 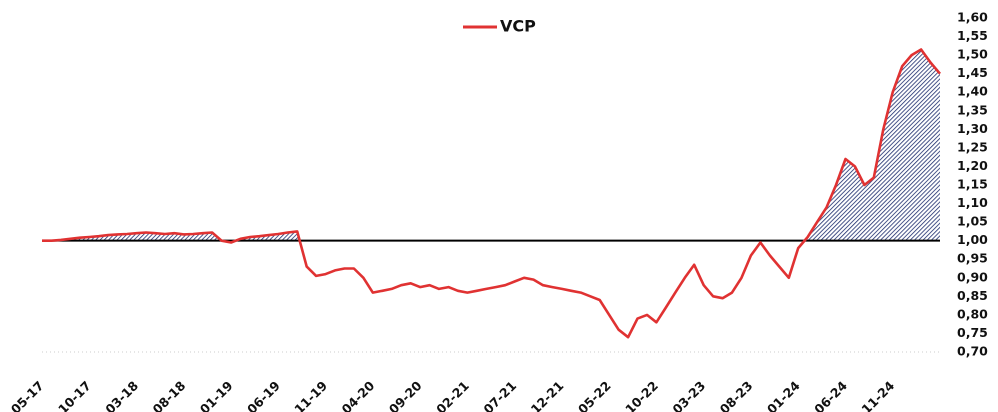 I want to click on y-tick-label: 0,95, so click(x=972, y=258).